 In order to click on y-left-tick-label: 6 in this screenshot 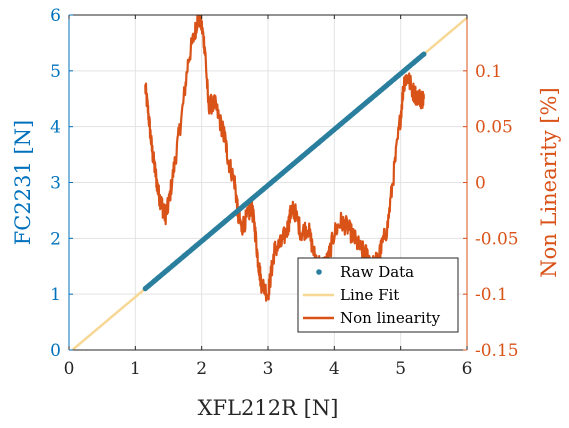, I will do `click(55, 16)`.